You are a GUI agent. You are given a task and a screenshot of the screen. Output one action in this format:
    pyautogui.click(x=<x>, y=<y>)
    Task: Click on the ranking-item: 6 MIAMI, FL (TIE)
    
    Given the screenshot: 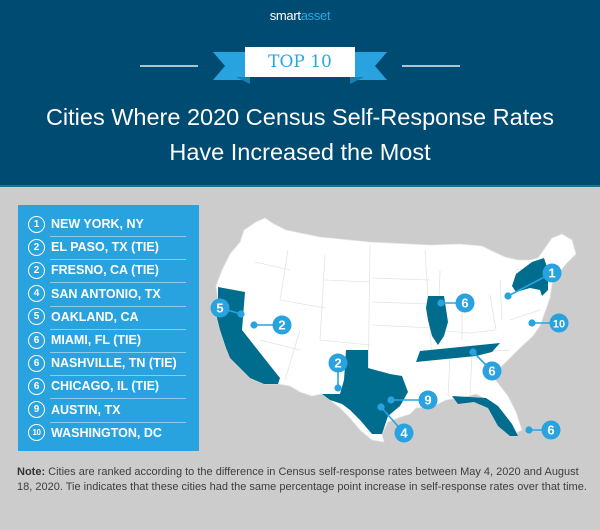 What is the action you would take?
    pyautogui.click(x=110, y=340)
    